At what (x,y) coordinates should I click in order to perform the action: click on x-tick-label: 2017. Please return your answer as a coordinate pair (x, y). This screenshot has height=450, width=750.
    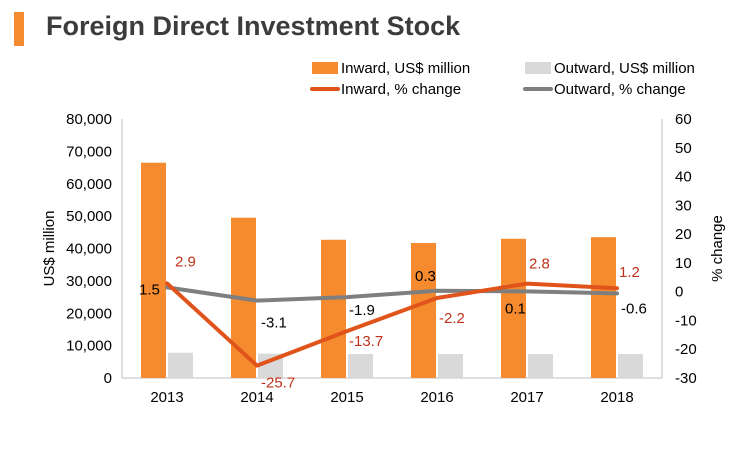
    Looking at the image, I should click on (526, 397).